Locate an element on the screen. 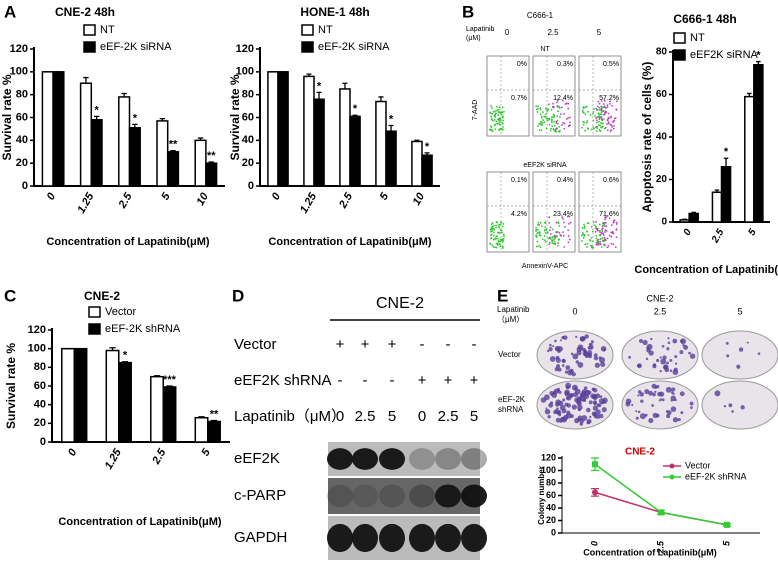  panel-letter: B is located at coordinates (468, 11).